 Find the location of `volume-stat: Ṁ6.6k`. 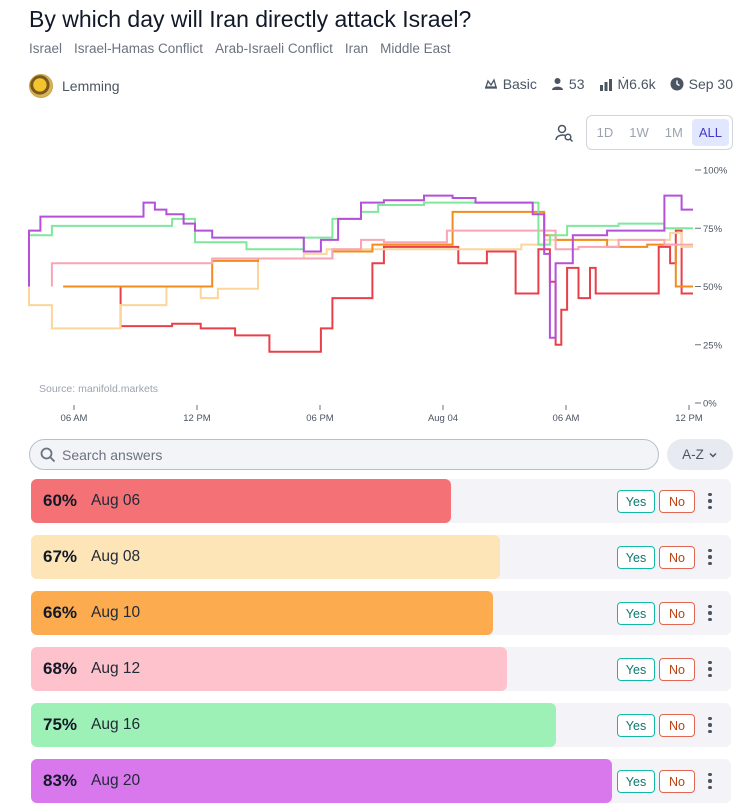

volume-stat: Ṁ6.6k is located at coordinates (627, 84).